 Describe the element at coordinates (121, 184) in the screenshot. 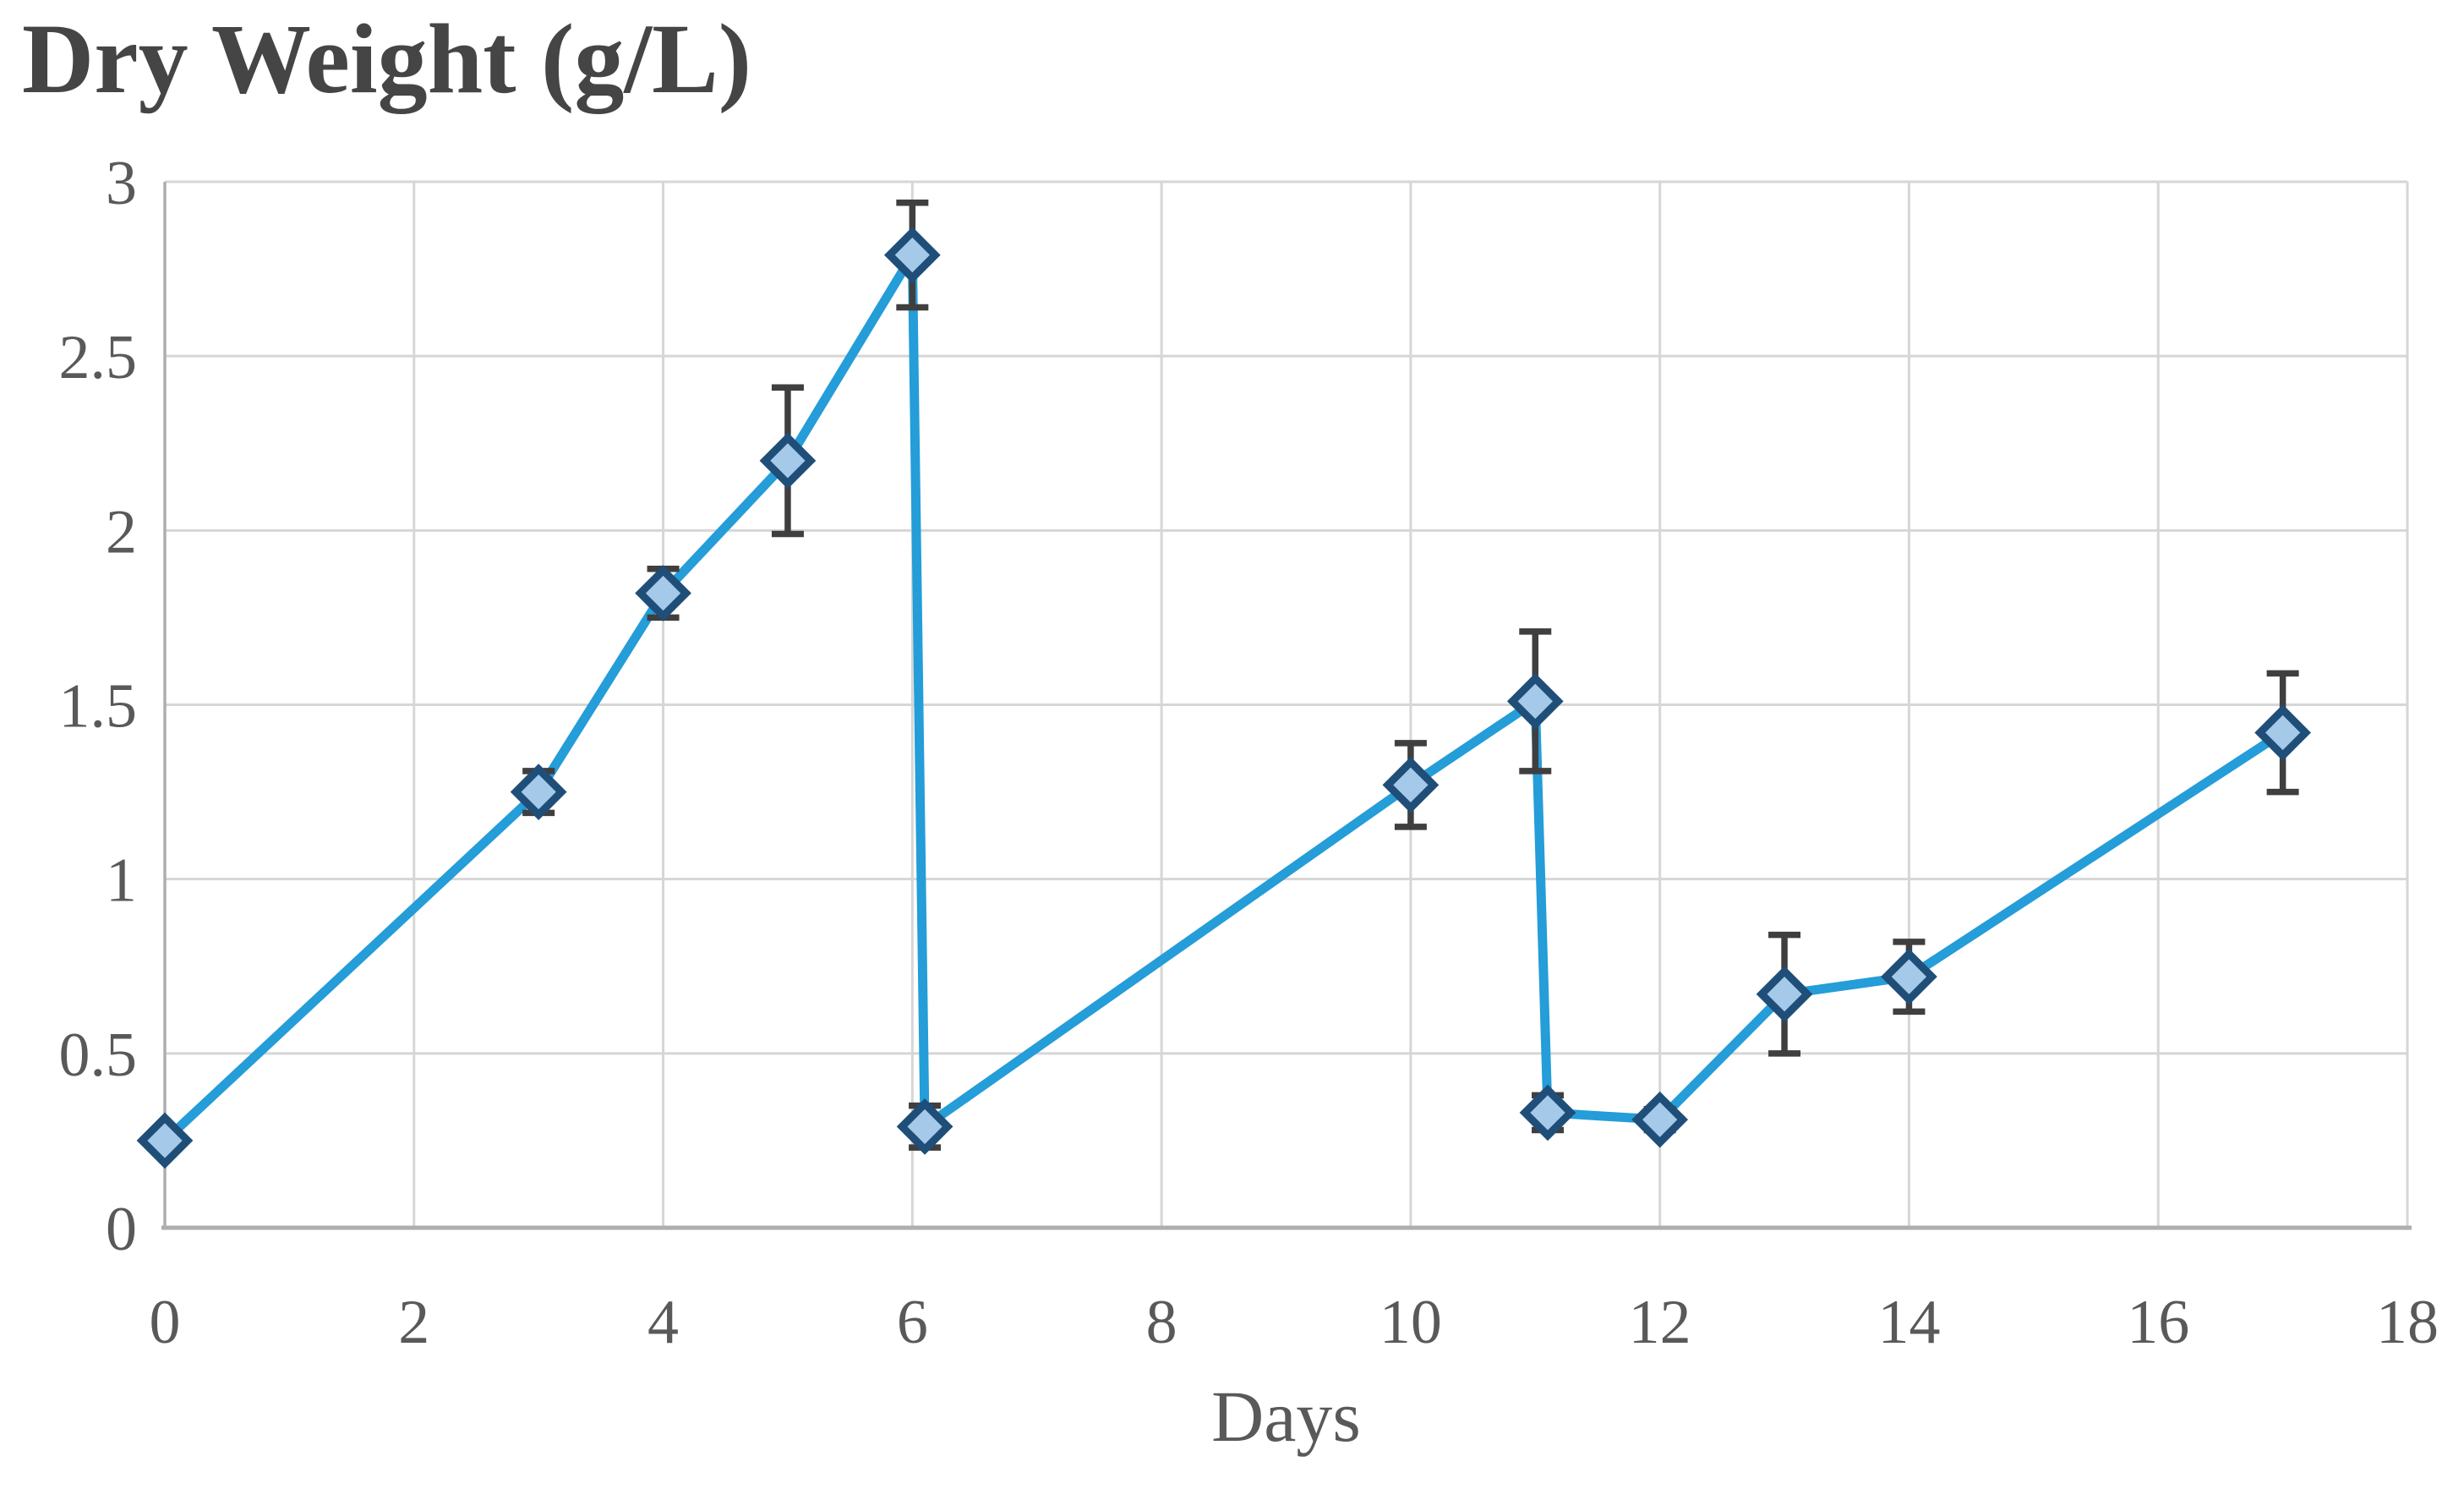

I see `y-tick-label: 3` at that location.